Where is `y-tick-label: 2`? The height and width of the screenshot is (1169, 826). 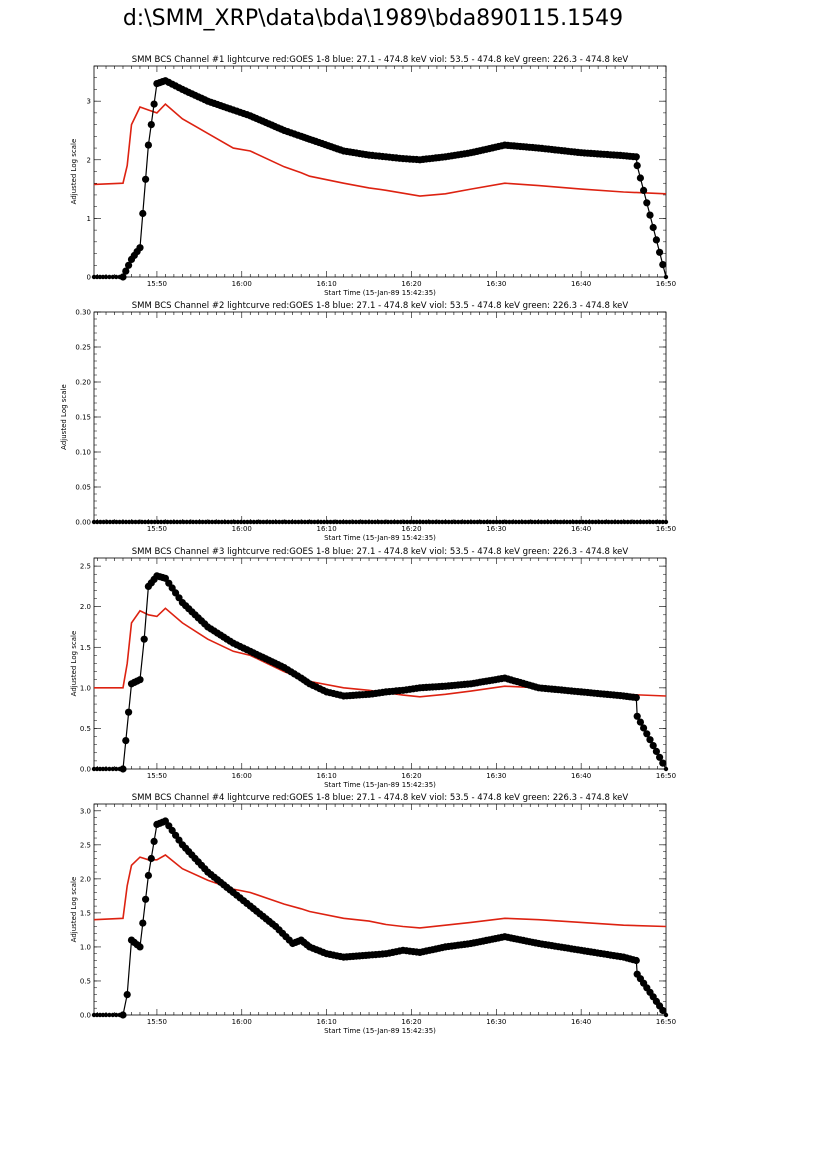
y-tick-label: 2 is located at coordinates (89, 160).